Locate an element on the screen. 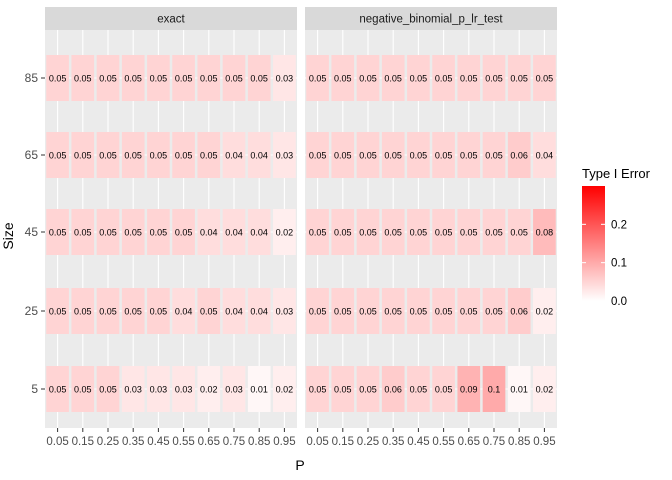  x-tick-label: 0.15 is located at coordinates (343, 442).